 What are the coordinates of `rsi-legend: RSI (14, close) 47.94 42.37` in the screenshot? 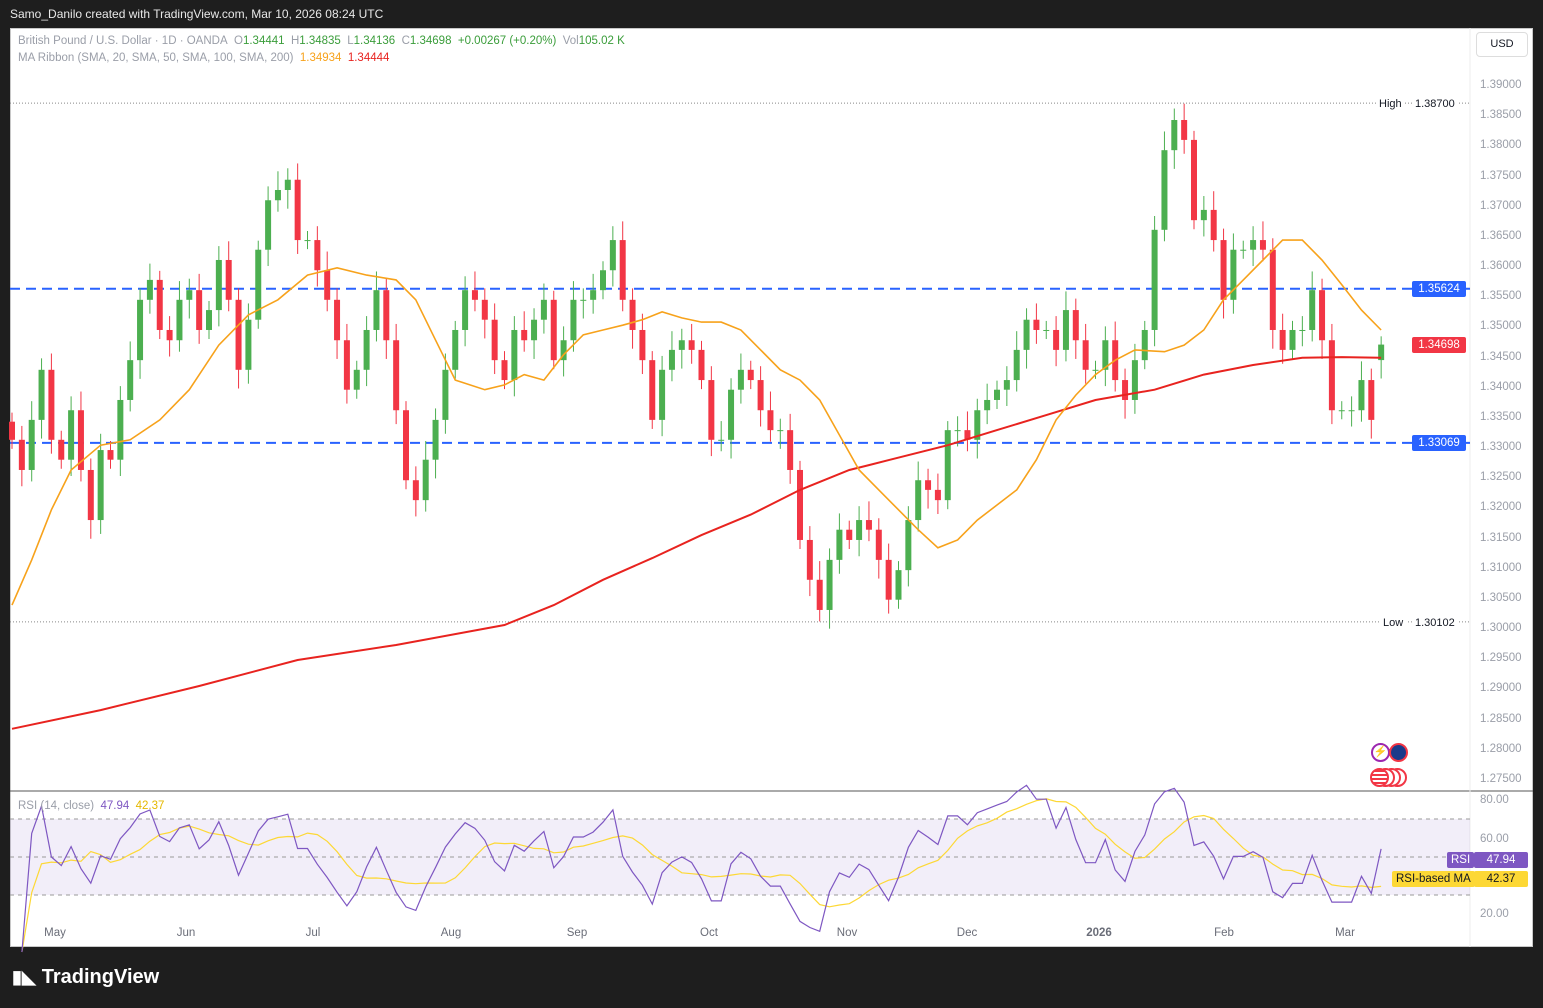 It's located at (91, 806).